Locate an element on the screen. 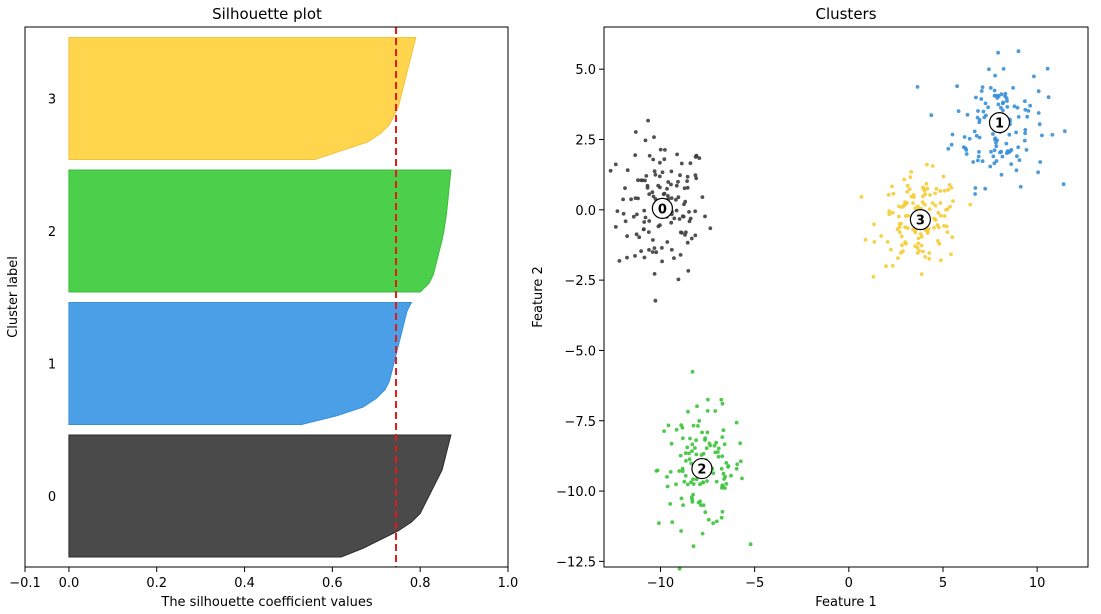 The width and height of the screenshot is (1101, 614). clusters-xtick-label: −5 is located at coordinates (754, 583).